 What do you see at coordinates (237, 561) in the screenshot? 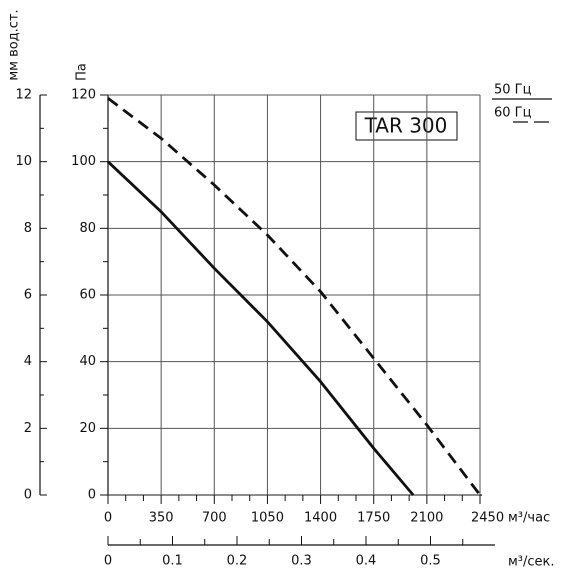
I see `x2-tick-label: 0.2` at bounding box center [237, 561].